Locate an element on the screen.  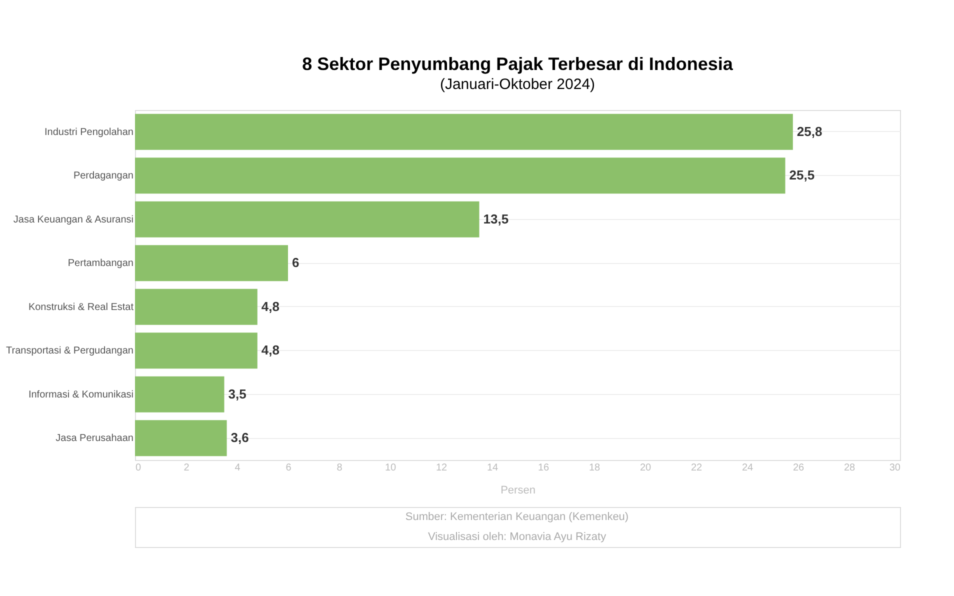
x-tick-label: 20 is located at coordinates (646, 468).